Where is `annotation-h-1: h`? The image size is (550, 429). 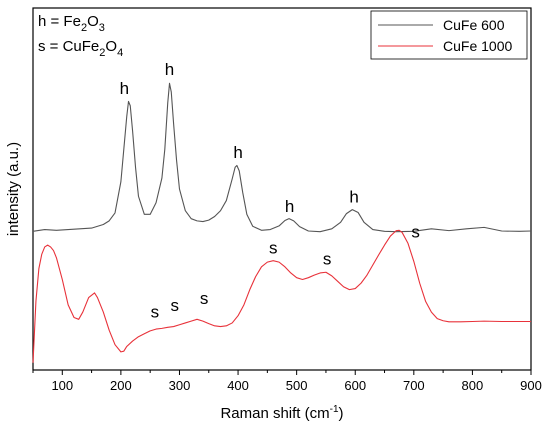
annotation-h-1: h is located at coordinates (169, 69).